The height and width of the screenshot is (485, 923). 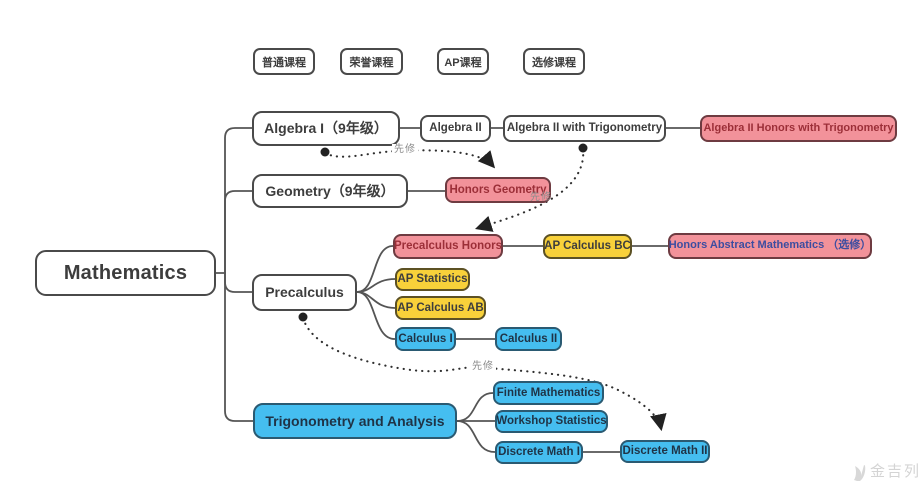 I want to click on node-finite-mathematics: Finite Mathematics, so click(x=548, y=393).